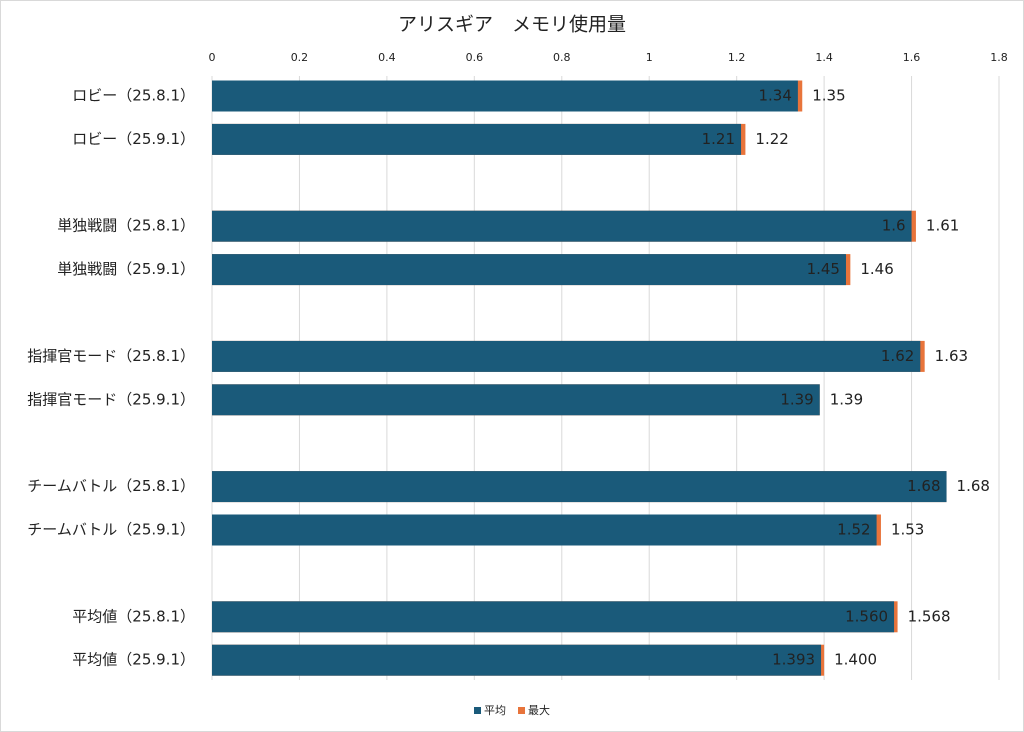 The height and width of the screenshot is (732, 1024). I want to click on data-label: 1.61, so click(942, 226).